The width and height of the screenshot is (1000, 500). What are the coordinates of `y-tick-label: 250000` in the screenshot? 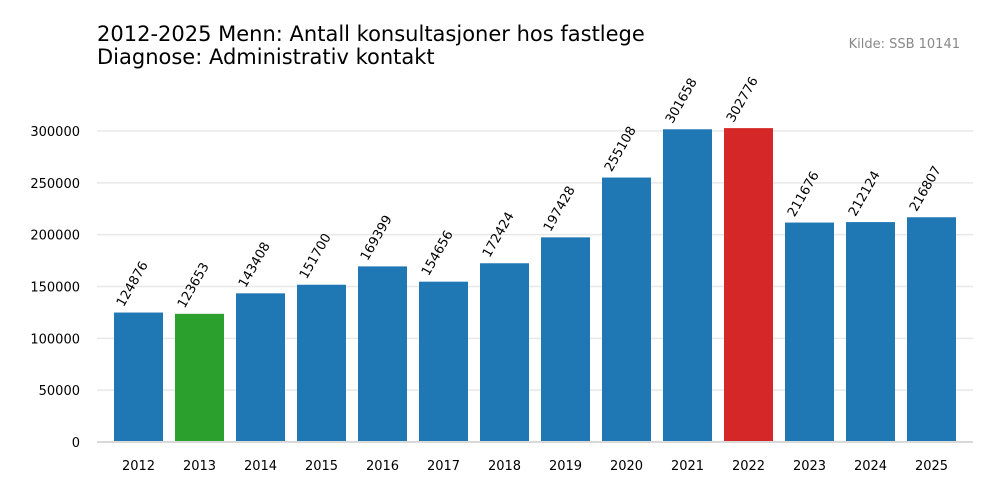 It's located at (55, 184).